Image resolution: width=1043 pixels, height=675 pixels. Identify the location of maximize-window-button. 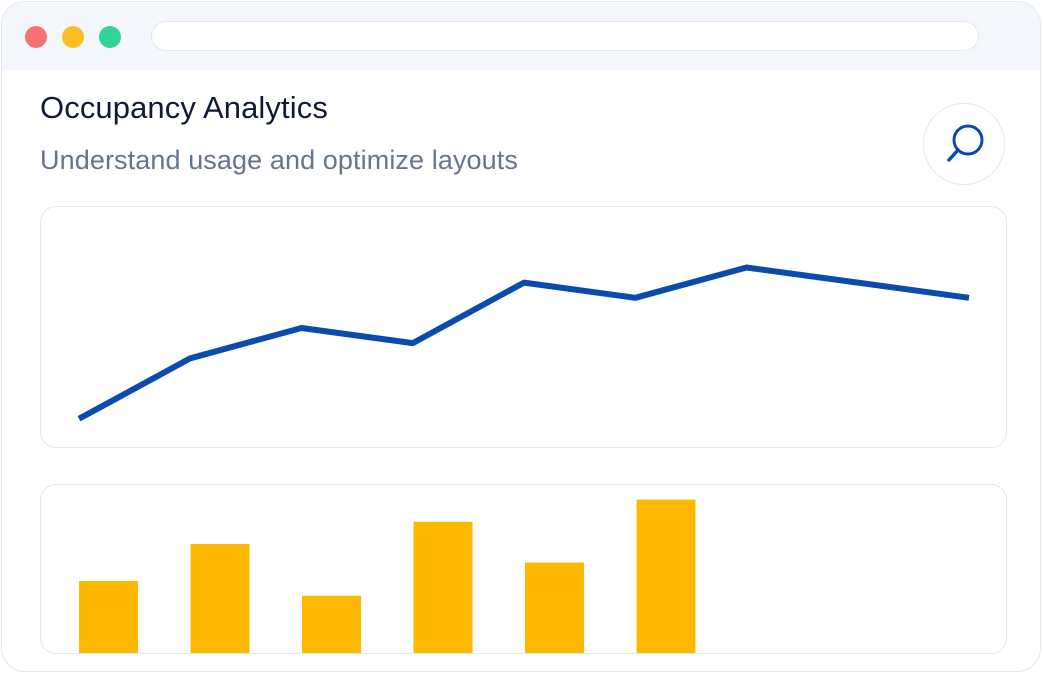
(110, 37).